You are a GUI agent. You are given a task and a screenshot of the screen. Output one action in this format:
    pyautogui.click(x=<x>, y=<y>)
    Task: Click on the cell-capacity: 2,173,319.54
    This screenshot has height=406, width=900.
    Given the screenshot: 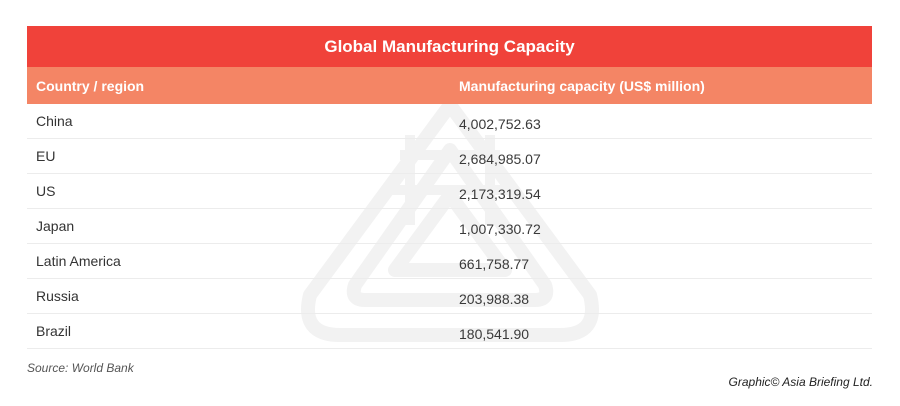 What is the action you would take?
    pyautogui.click(x=500, y=194)
    